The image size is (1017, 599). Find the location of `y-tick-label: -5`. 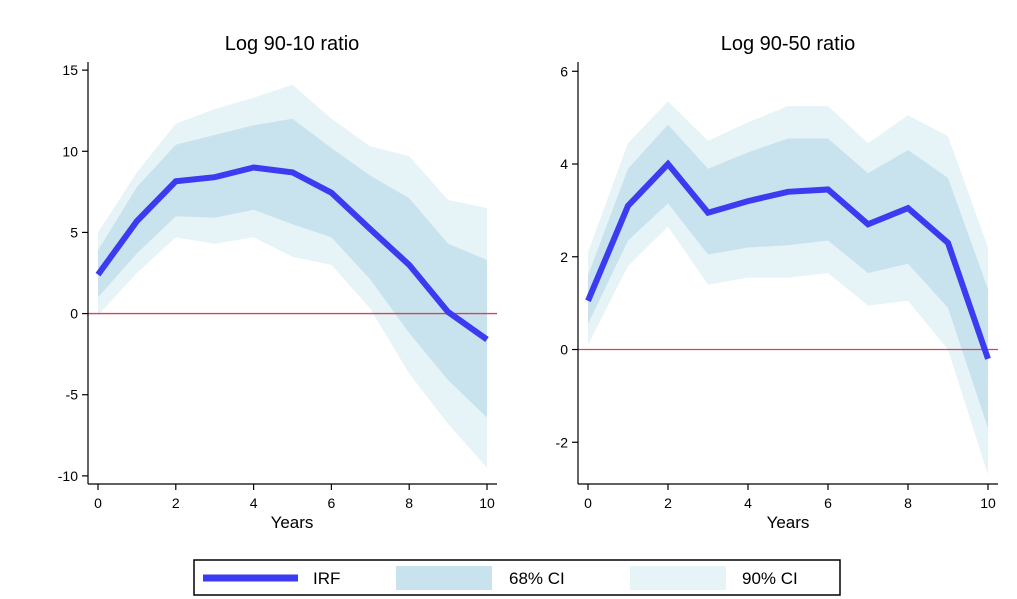

y-tick-label: -5 is located at coordinates (72, 395).